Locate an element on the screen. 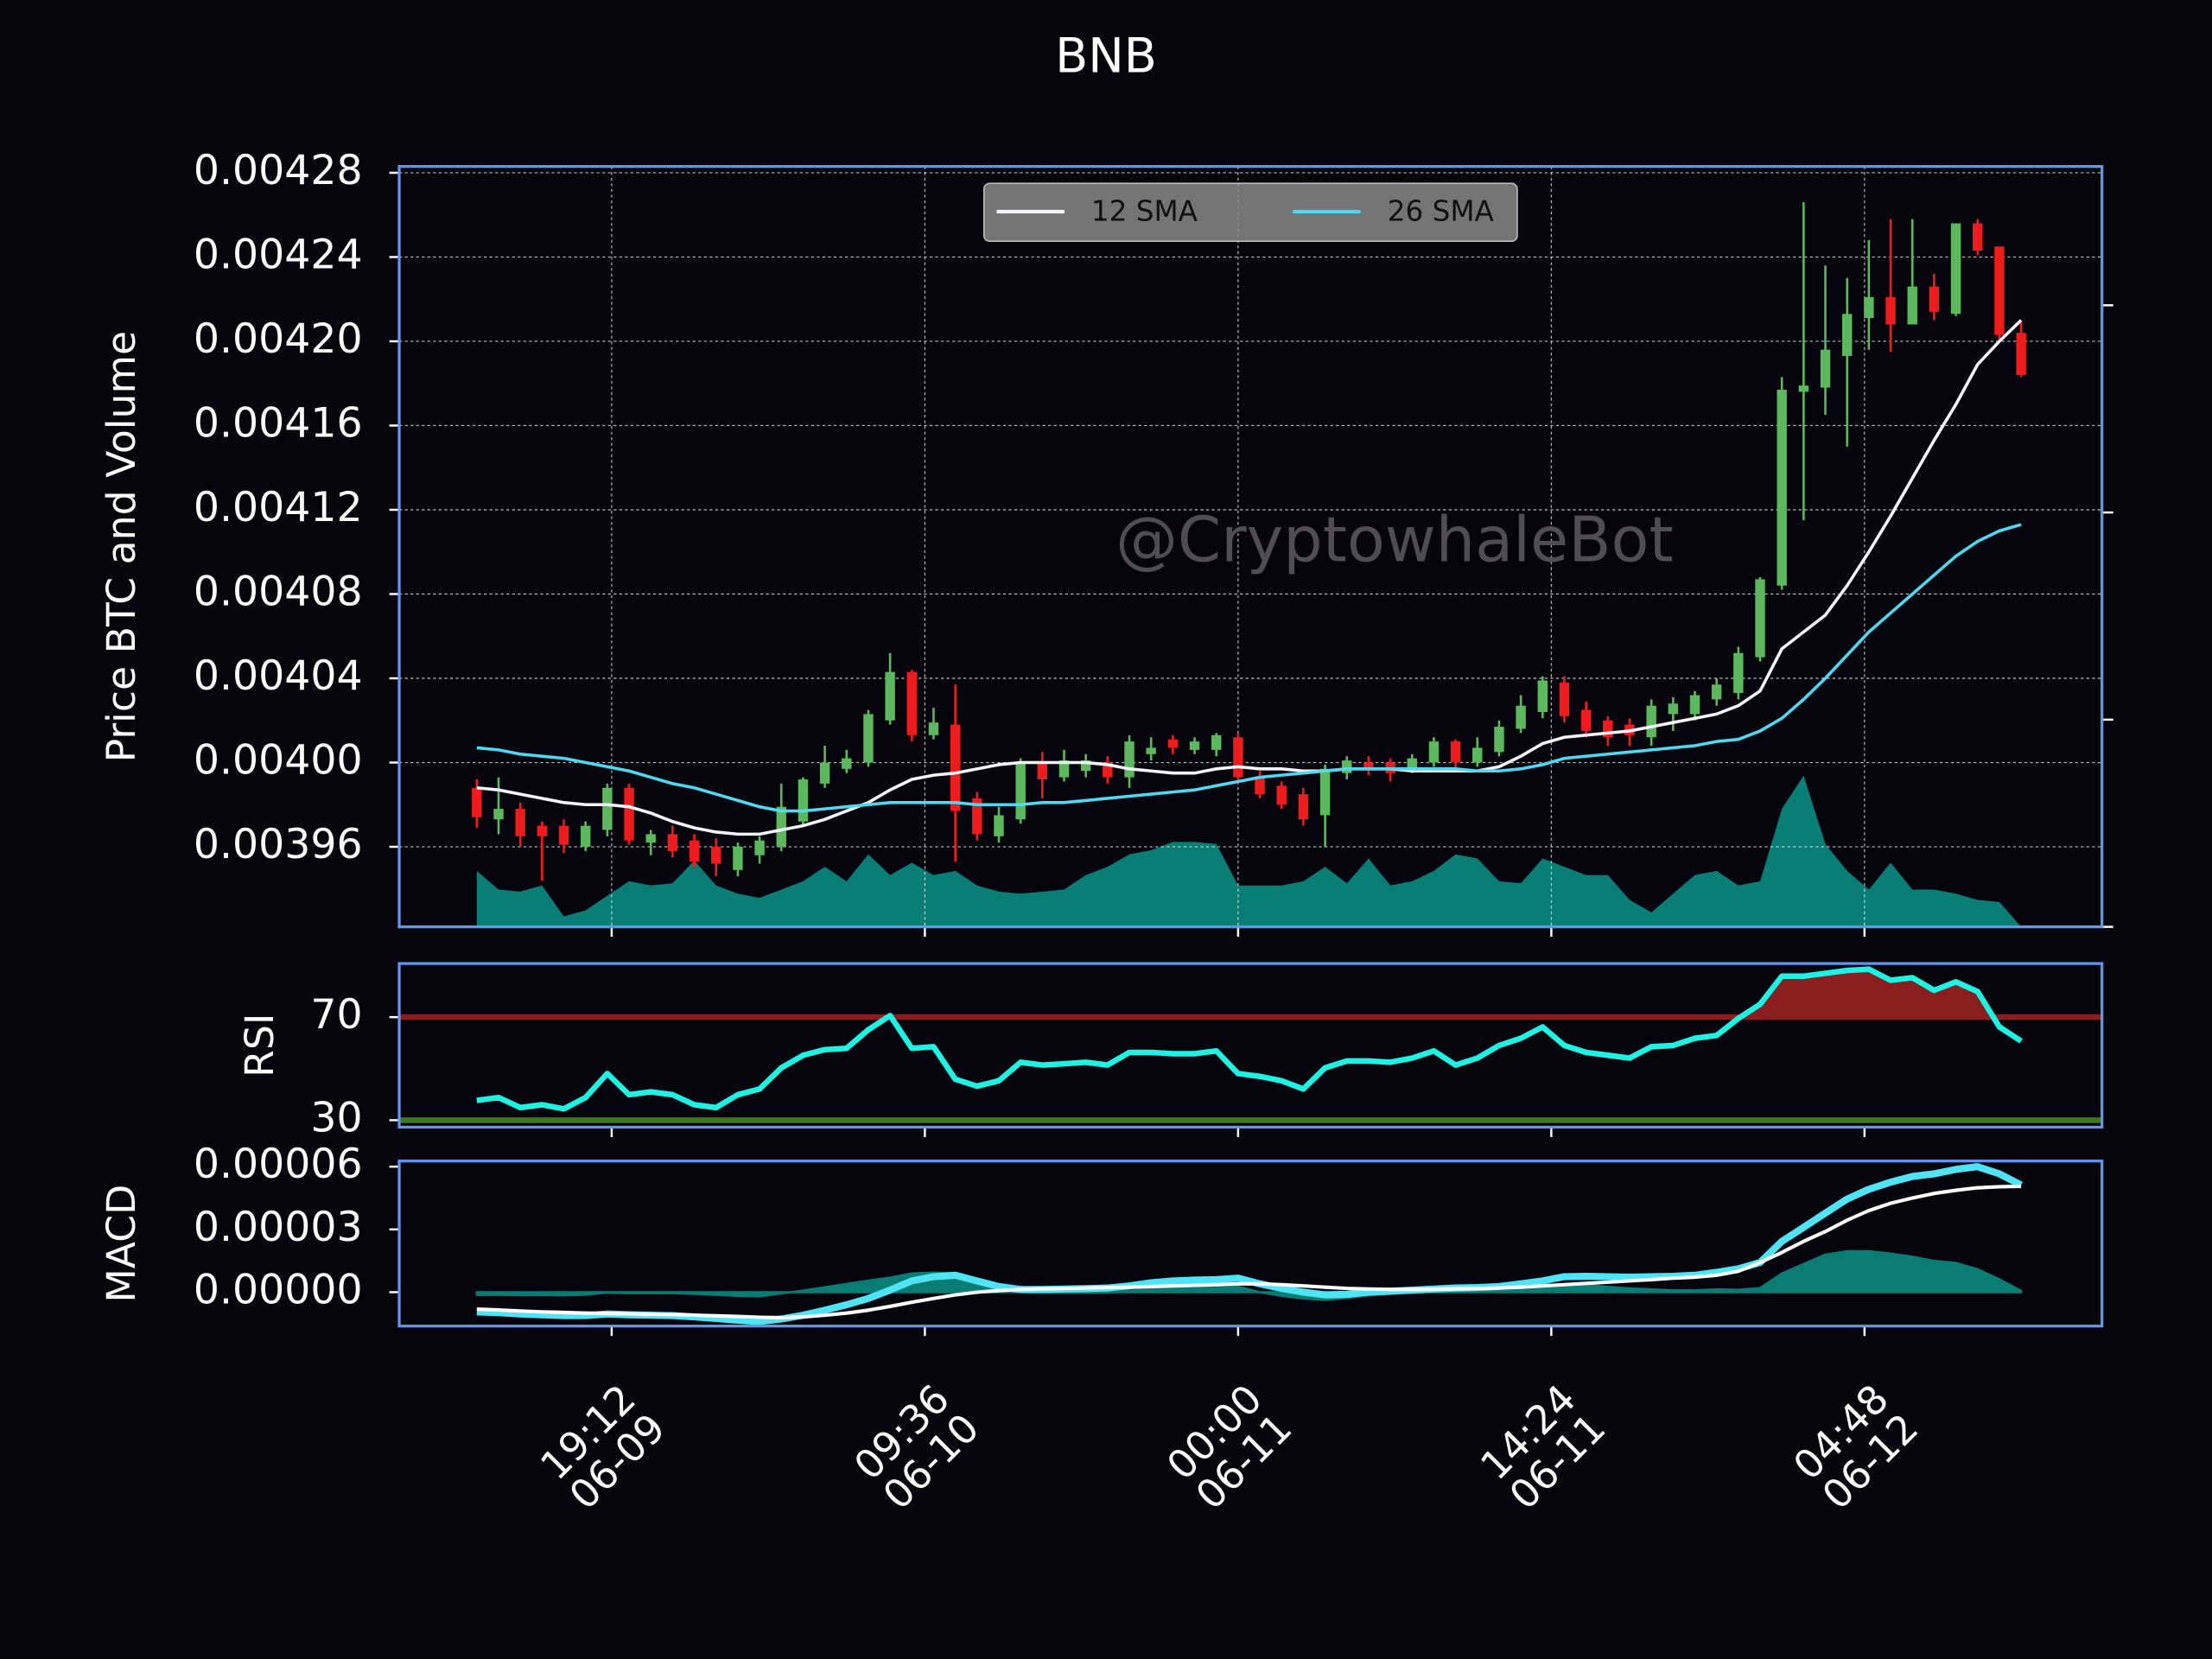 The width and height of the screenshot is (2212, 1659). y-tick-label: 0.00404 is located at coordinates (278, 676).